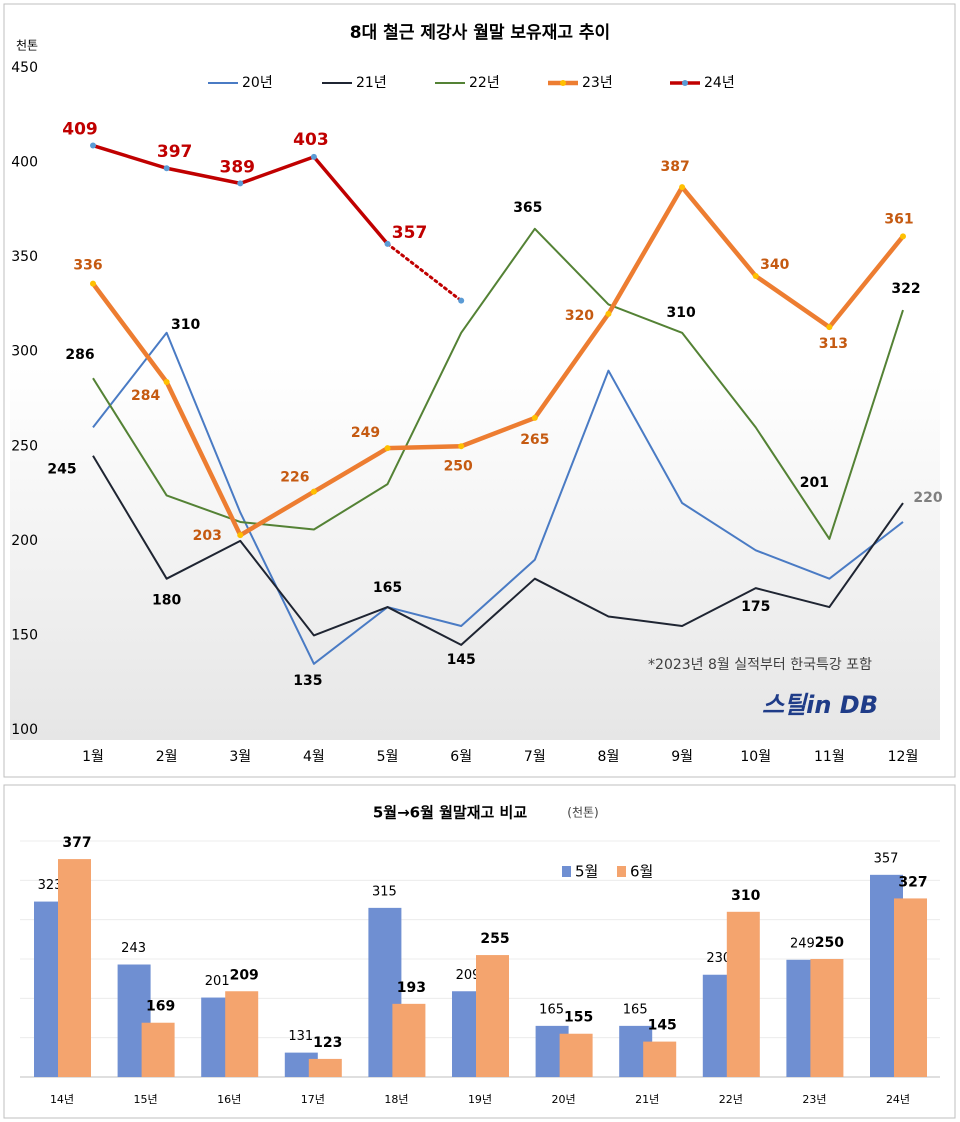 The width and height of the screenshot is (960, 1122). I want to click on x-tick-label: 9월, so click(682, 757).